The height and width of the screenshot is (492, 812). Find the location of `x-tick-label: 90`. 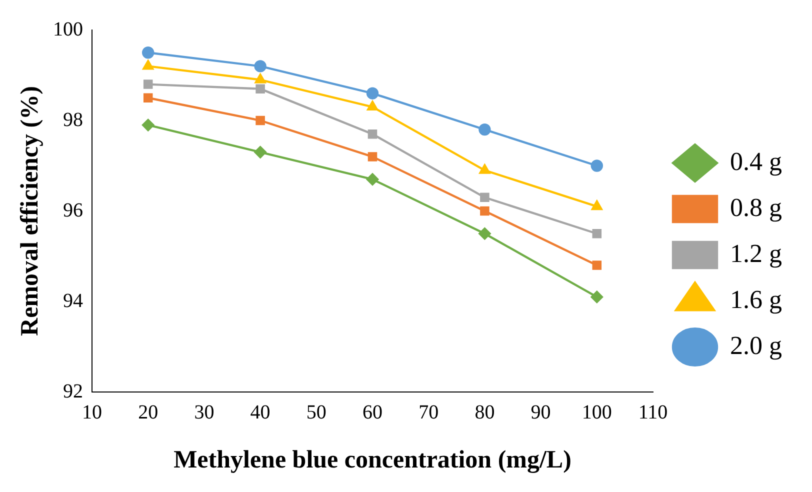

x-tick-label: 90 is located at coordinates (540, 412).